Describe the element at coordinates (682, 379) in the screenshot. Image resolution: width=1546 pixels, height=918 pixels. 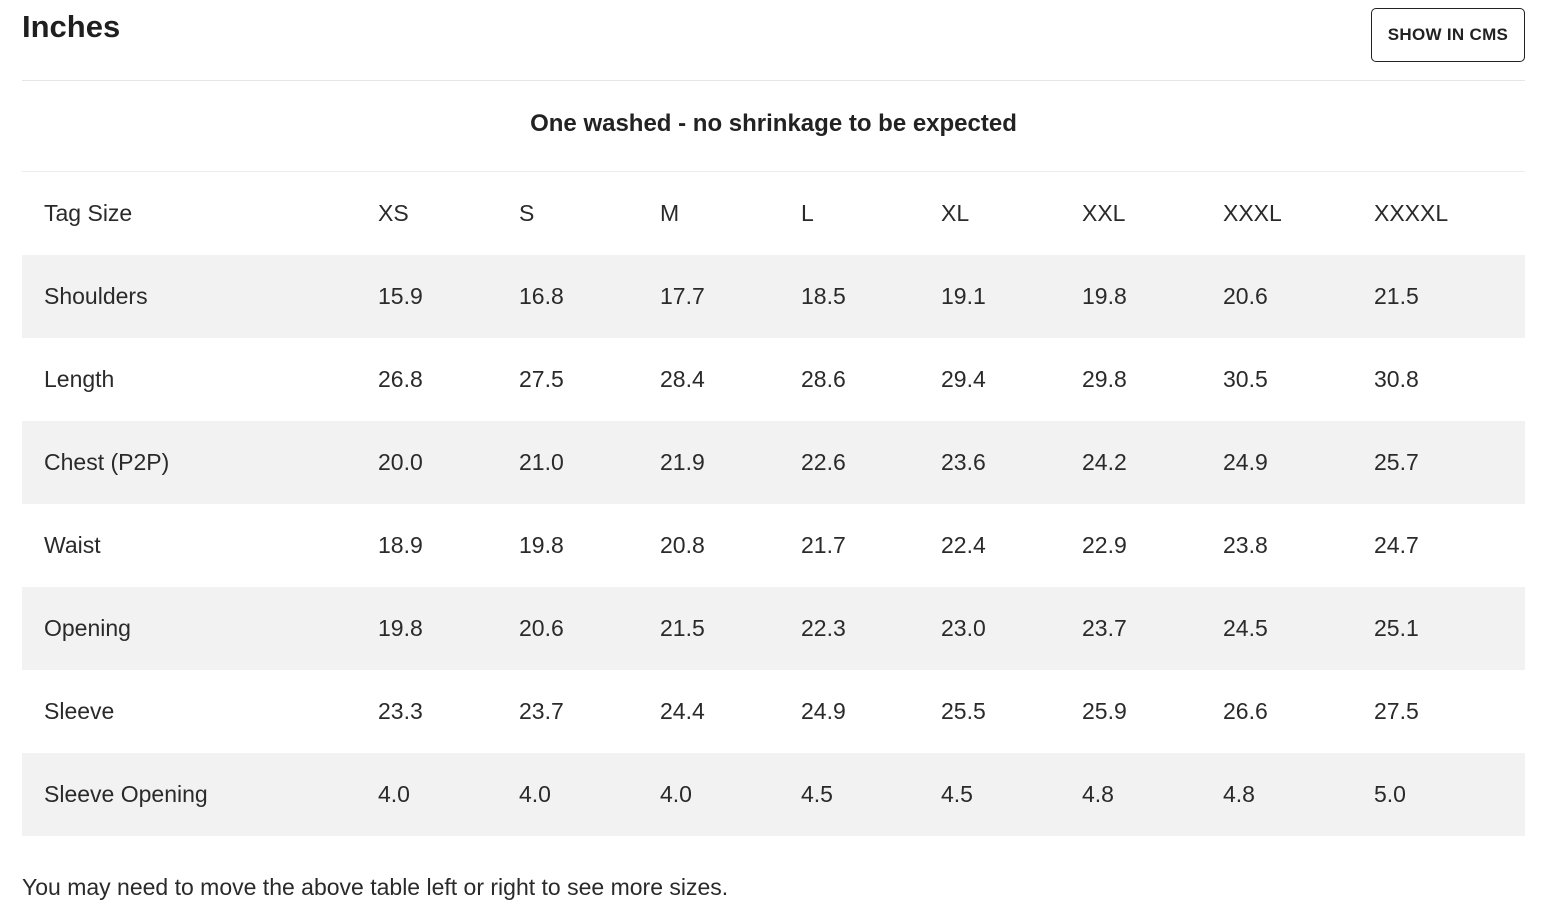
I see `table-cell: 28.4` at that location.